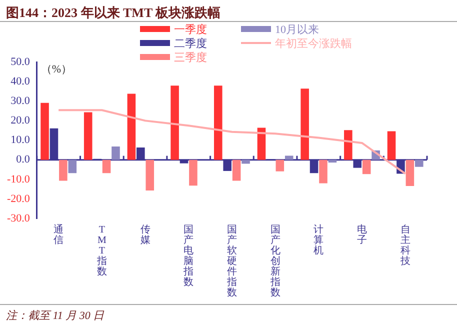 Image resolution: width=457 pixels, height=328 pixels. Describe the element at coordinates (313, 43) in the screenshot. I see `legend-label: 年初至今涨跌幅` at that location.